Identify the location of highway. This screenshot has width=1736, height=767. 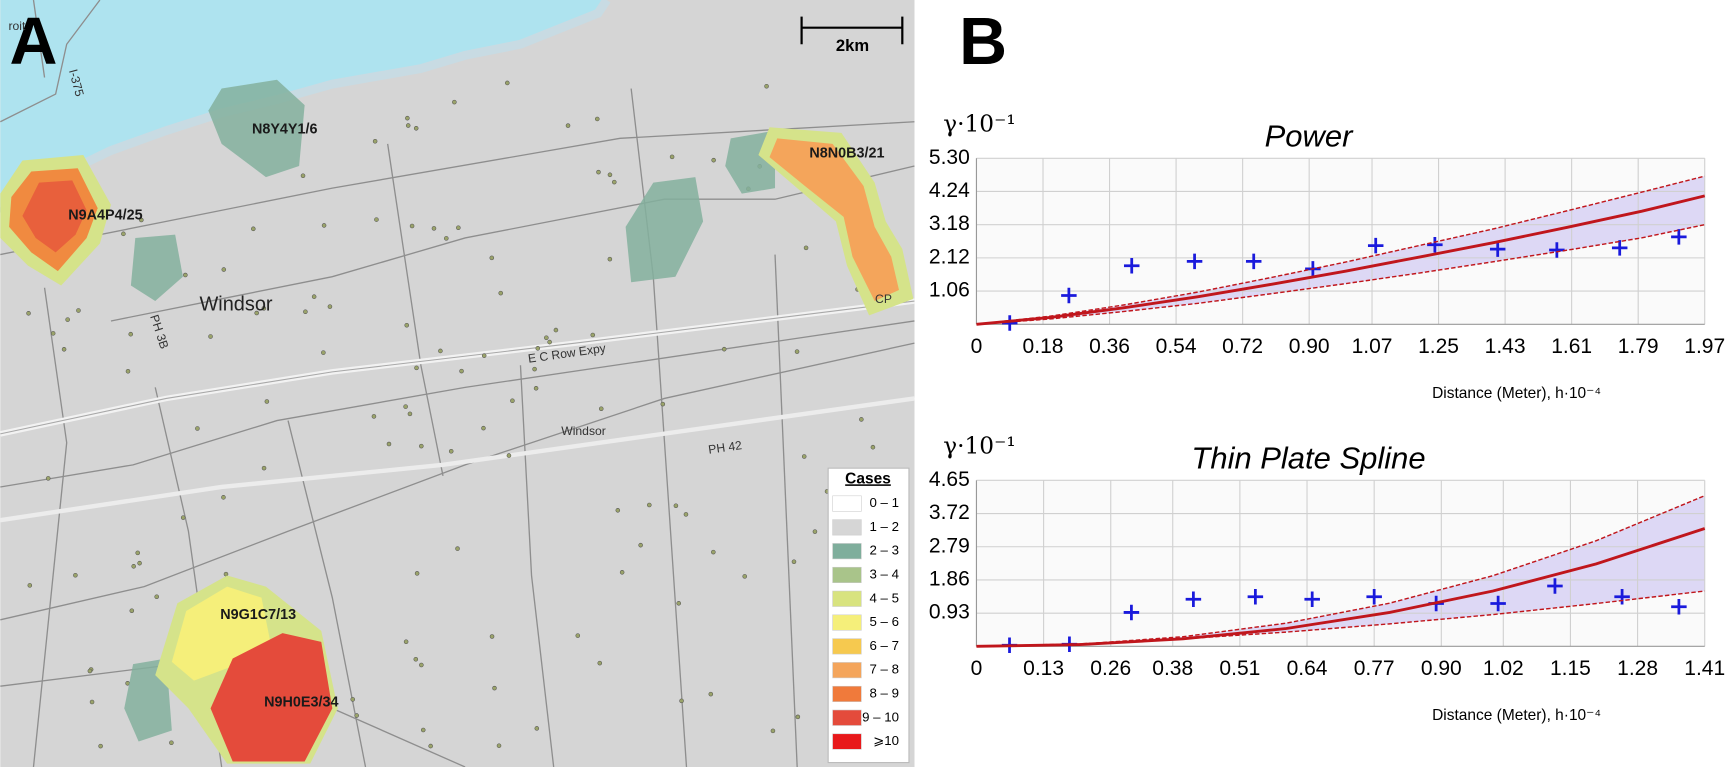
(457, 459).